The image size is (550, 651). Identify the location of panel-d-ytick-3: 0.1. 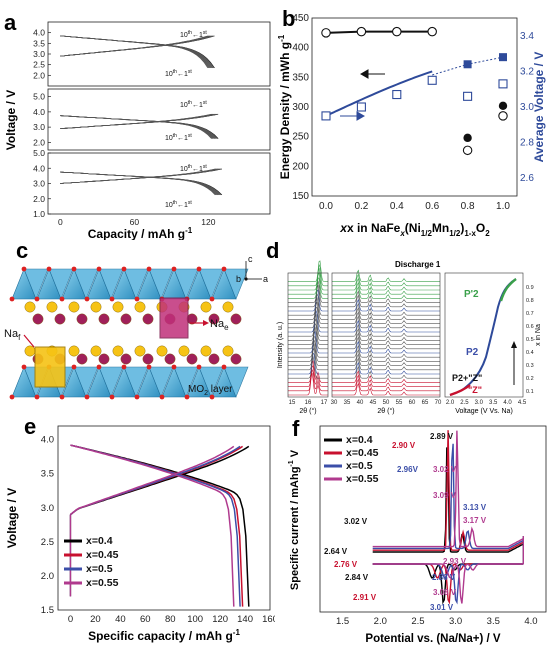
(530, 392).